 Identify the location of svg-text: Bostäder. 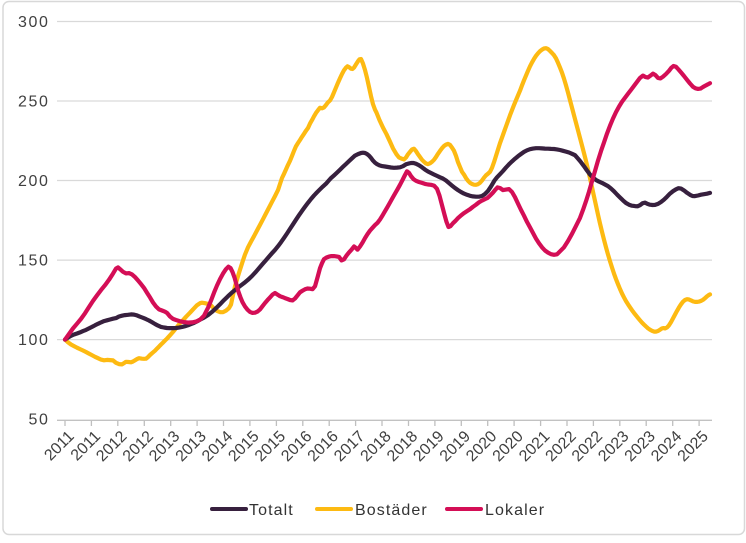
(391, 510).